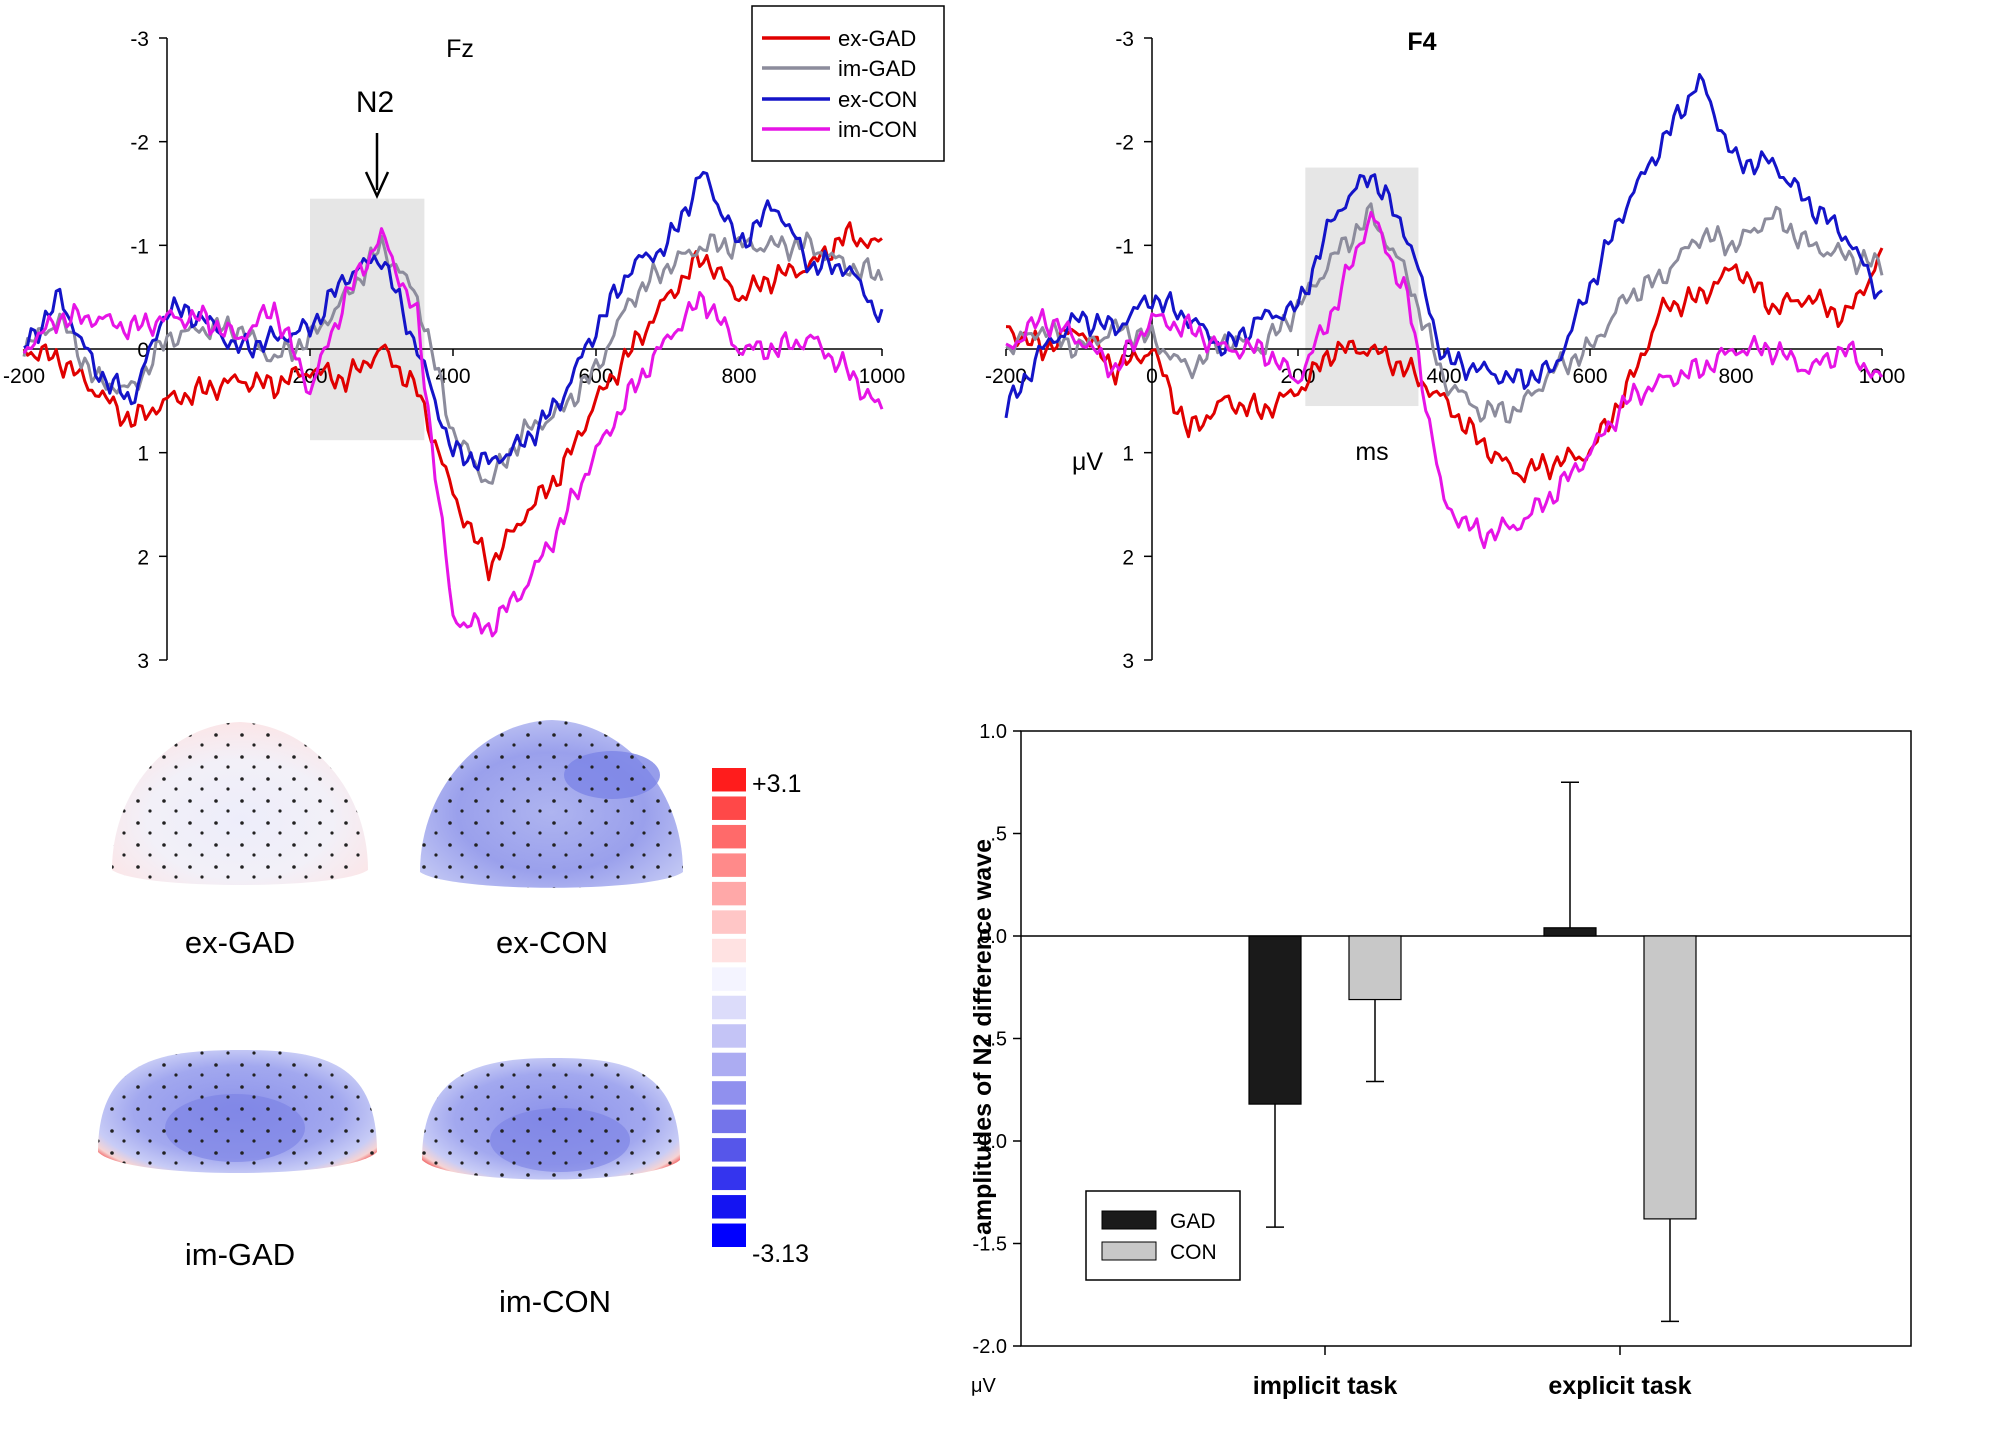 The height and width of the screenshot is (1432, 1990). I want to click on fz-x-tick-label: 800, so click(738, 376).